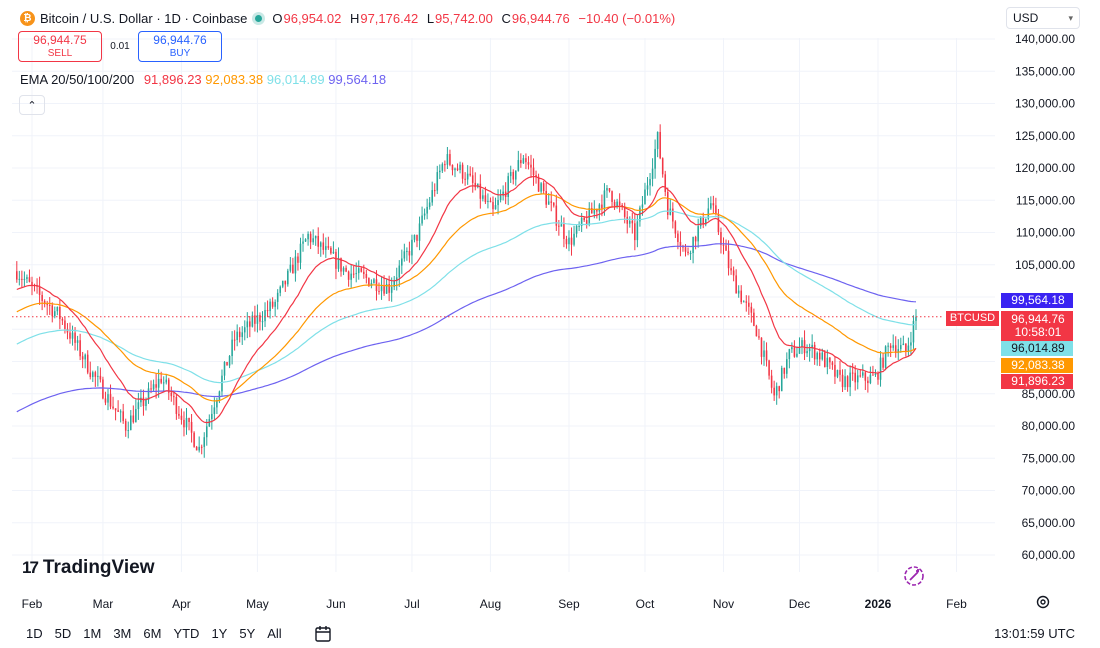  What do you see at coordinates (180, 46) in the screenshot?
I see `buy-button: 96,944.76 BUY` at bounding box center [180, 46].